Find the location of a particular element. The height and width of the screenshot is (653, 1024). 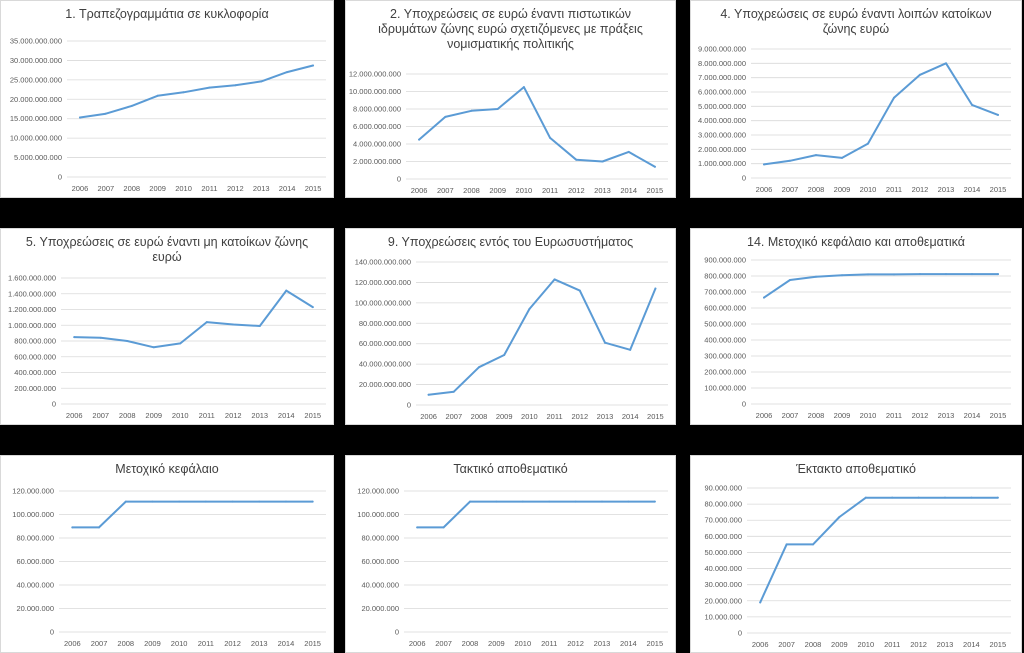

y-tick-label: 20.000.000.000 is located at coordinates (36, 99).